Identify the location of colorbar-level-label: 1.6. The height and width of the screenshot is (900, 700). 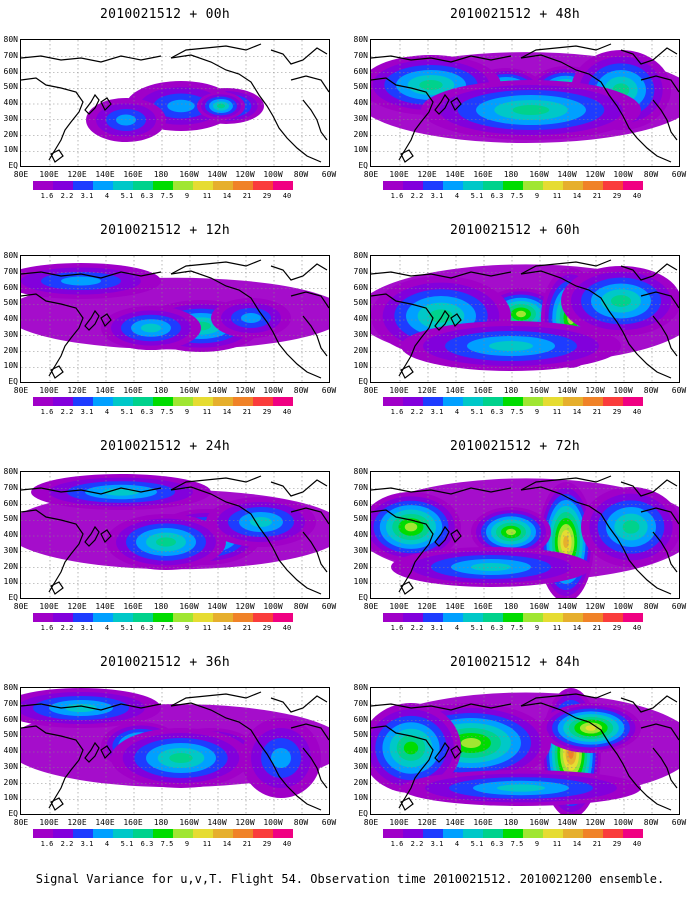
(47, 844).